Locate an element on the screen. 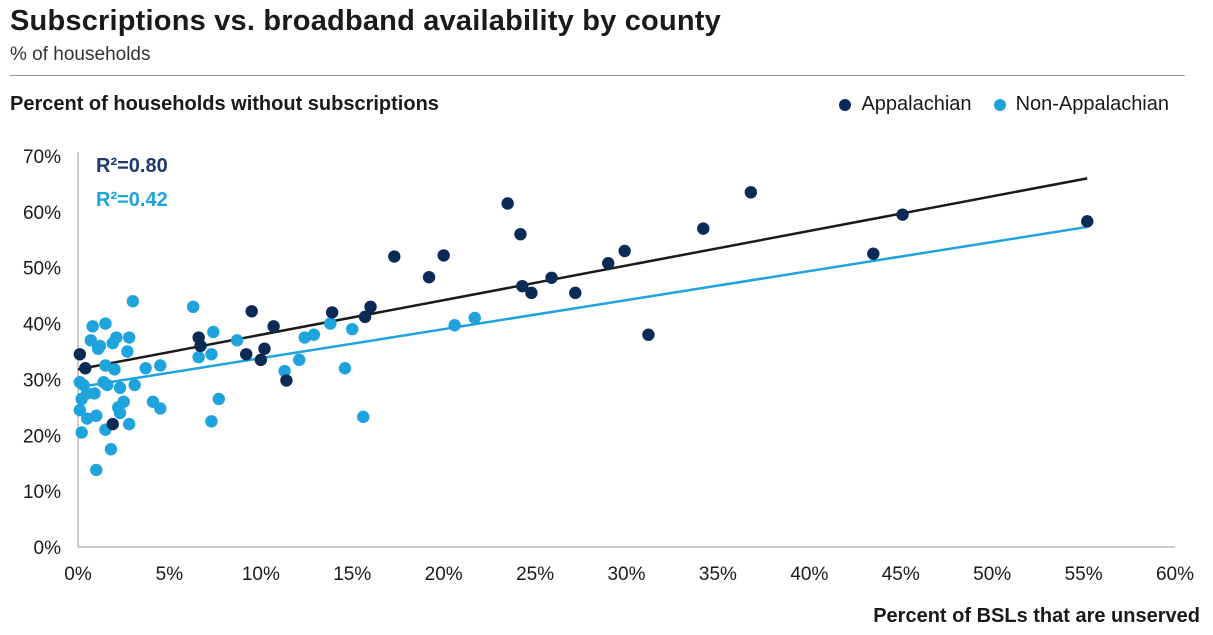 The image size is (1213, 635). y-tick-label: 50% is located at coordinates (42, 269).